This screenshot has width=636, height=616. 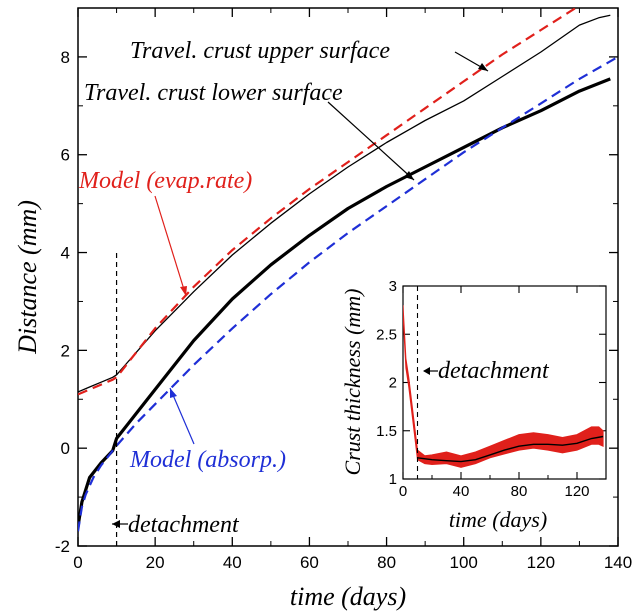 What do you see at coordinates (183, 291) in the screenshot?
I see `arrowhead-evap` at bounding box center [183, 291].